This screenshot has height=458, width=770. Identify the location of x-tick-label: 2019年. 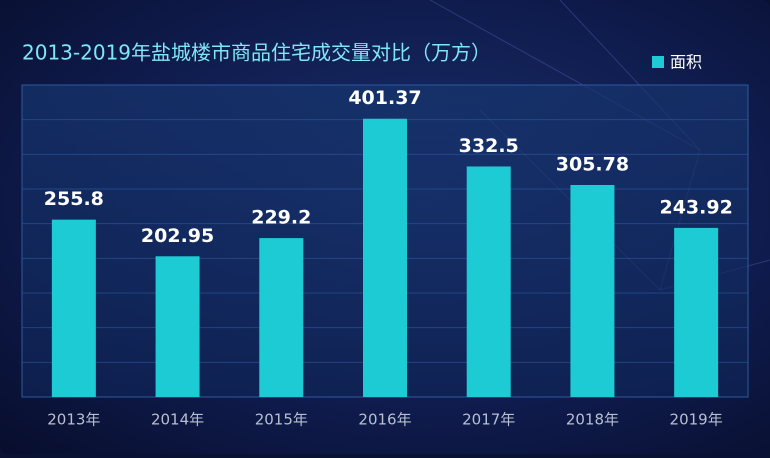
(696, 420).